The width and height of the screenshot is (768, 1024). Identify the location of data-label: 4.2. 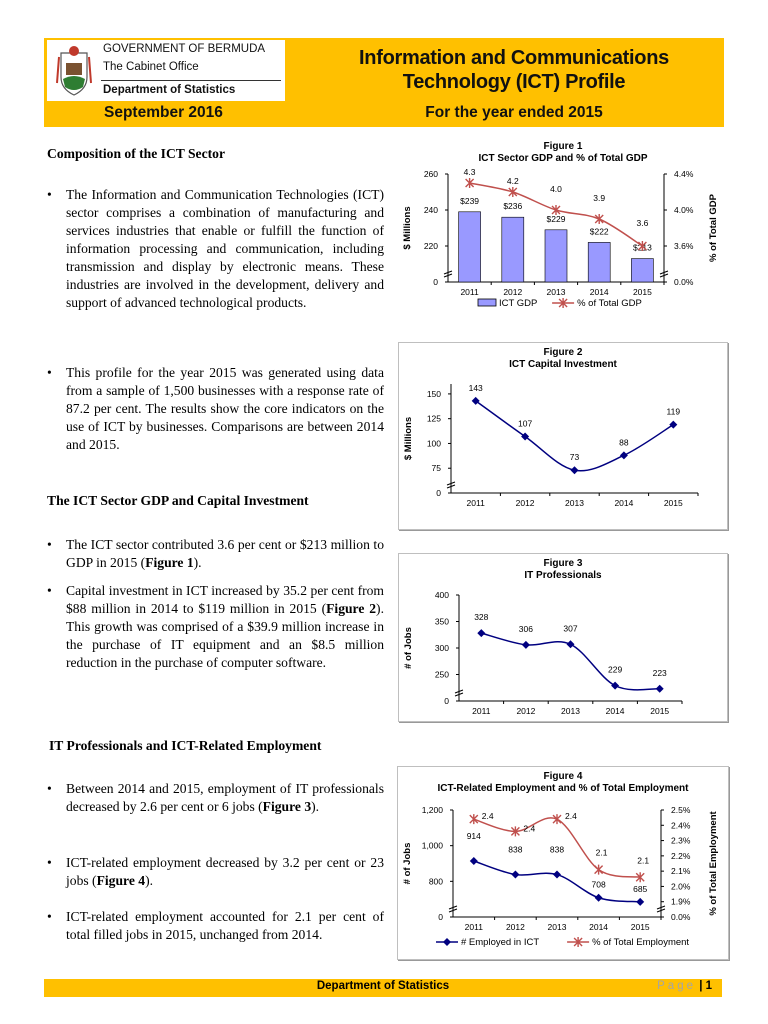
(513, 181).